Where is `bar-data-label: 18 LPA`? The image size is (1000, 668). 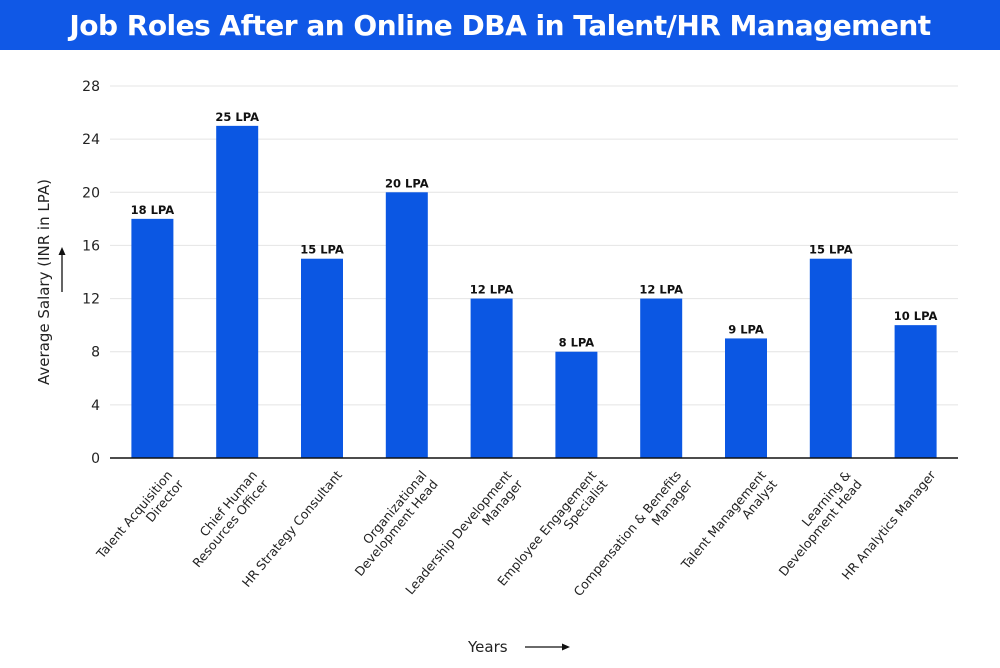
bar-data-label: 18 LPA is located at coordinates (153, 210).